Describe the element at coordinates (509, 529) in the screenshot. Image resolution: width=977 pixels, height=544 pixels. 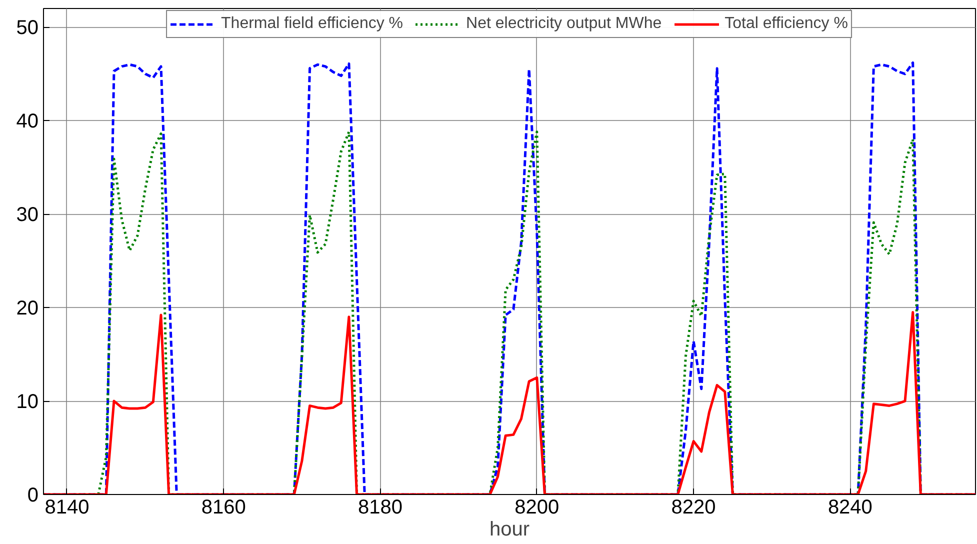
I see `x-axis-title: hour` at that location.